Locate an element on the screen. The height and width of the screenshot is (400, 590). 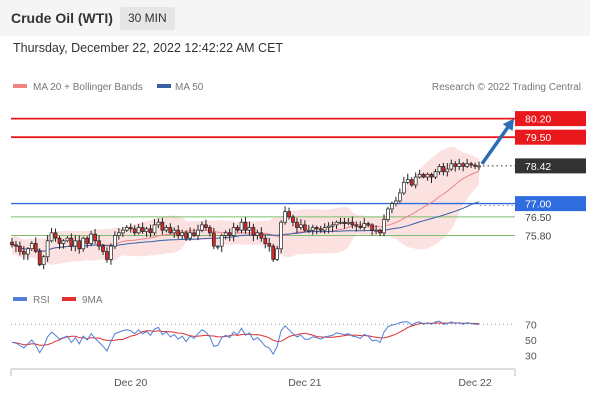
x-tick-label: Dec 20 is located at coordinates (130, 383).